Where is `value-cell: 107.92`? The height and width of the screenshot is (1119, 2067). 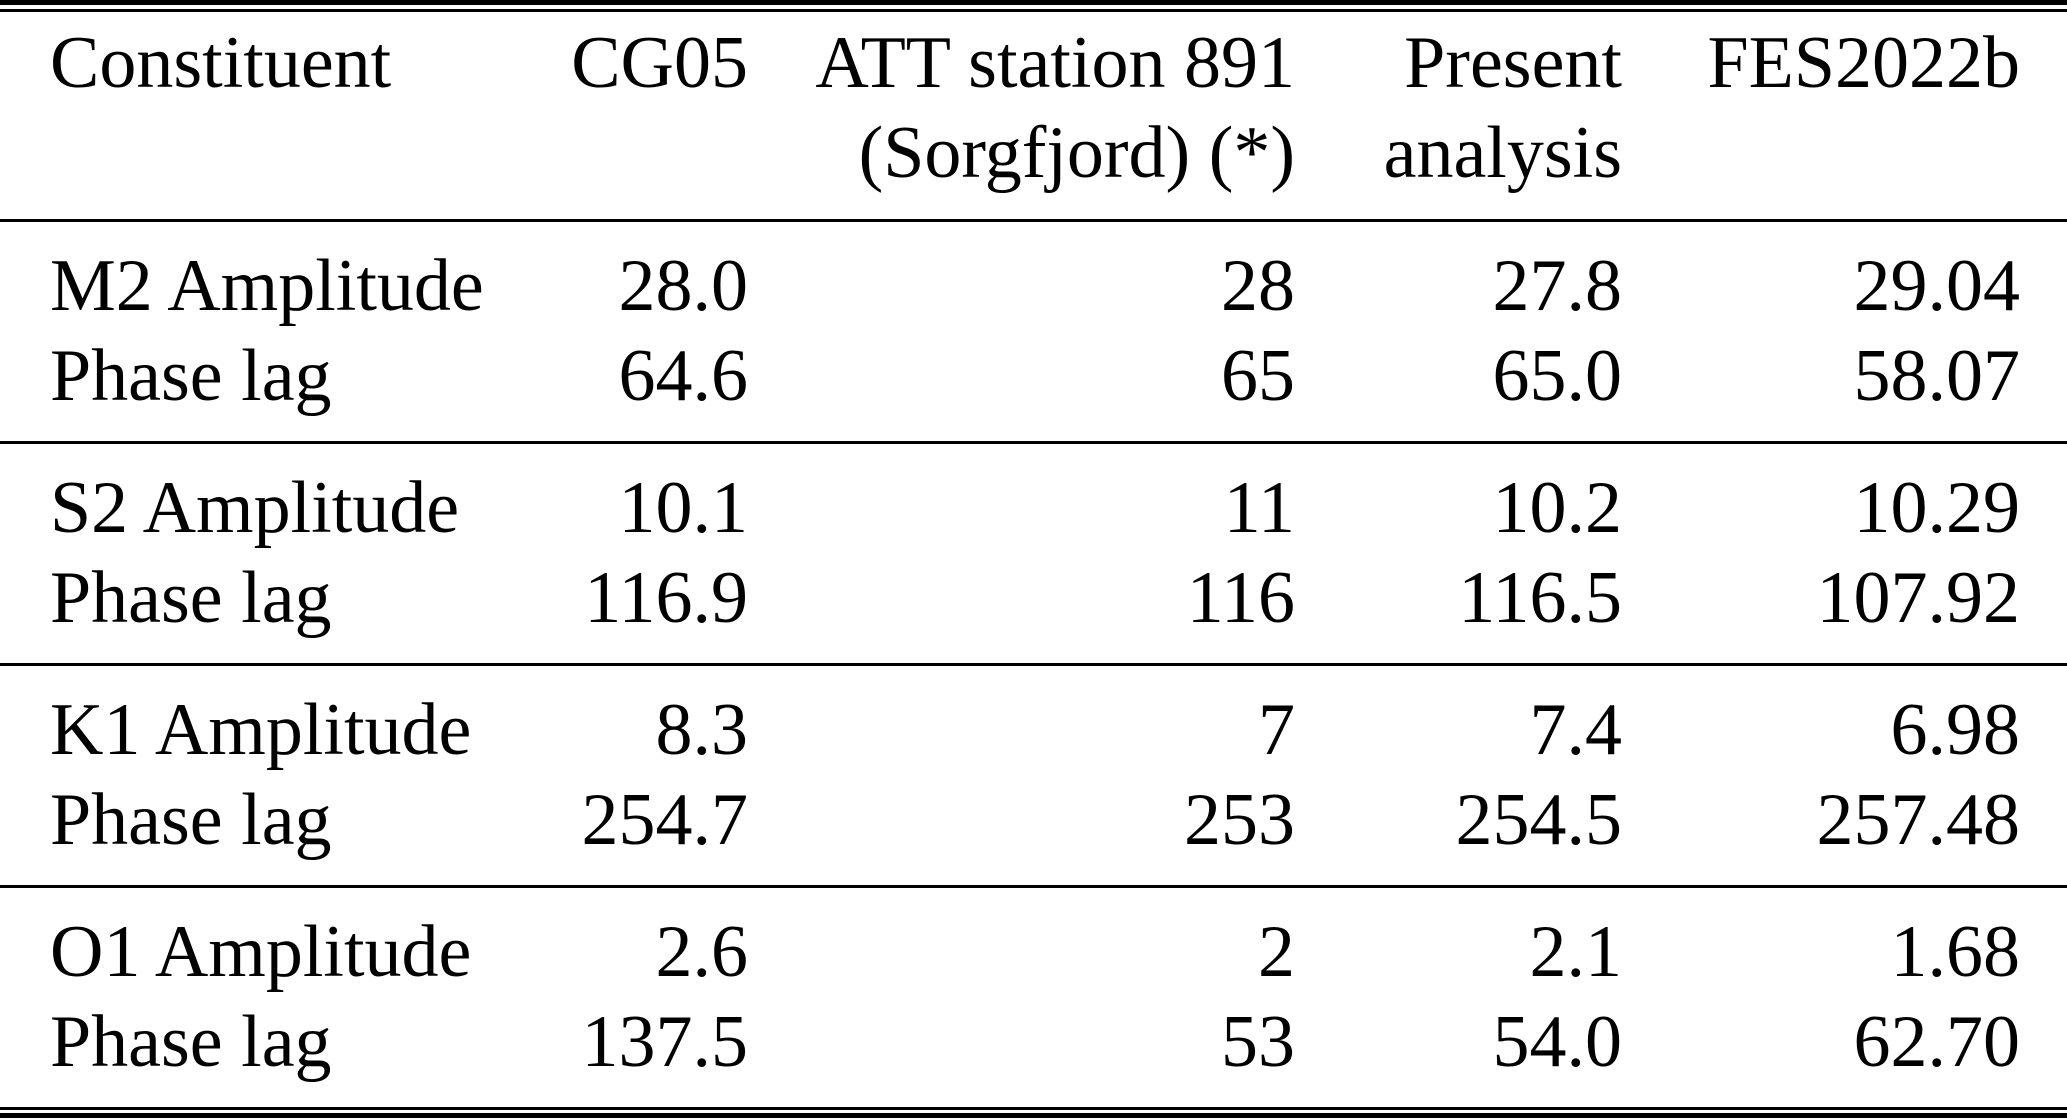
value-cell: 107.92 is located at coordinates (1918, 598).